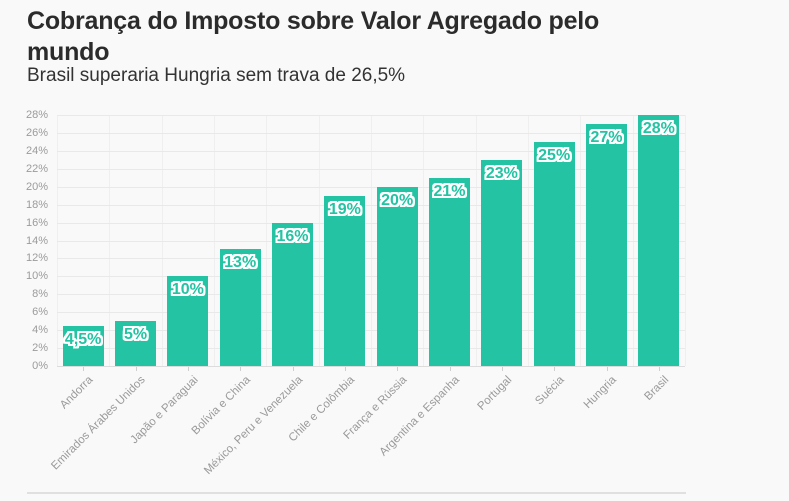 The width and height of the screenshot is (789, 501). I want to click on y-axis-tick-label: 20%, so click(36, 186).